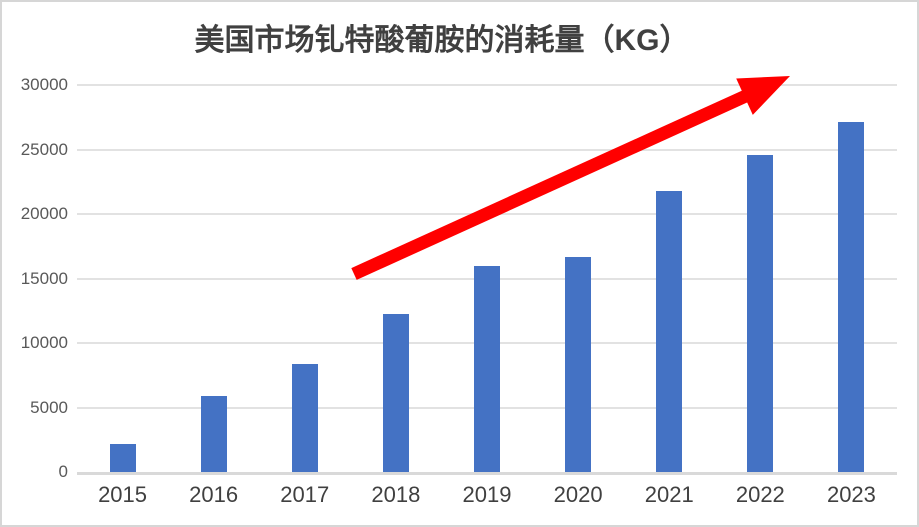 The image size is (919, 527). Describe the element at coordinates (395, 392) in the screenshot. I see `bar-2018` at that location.